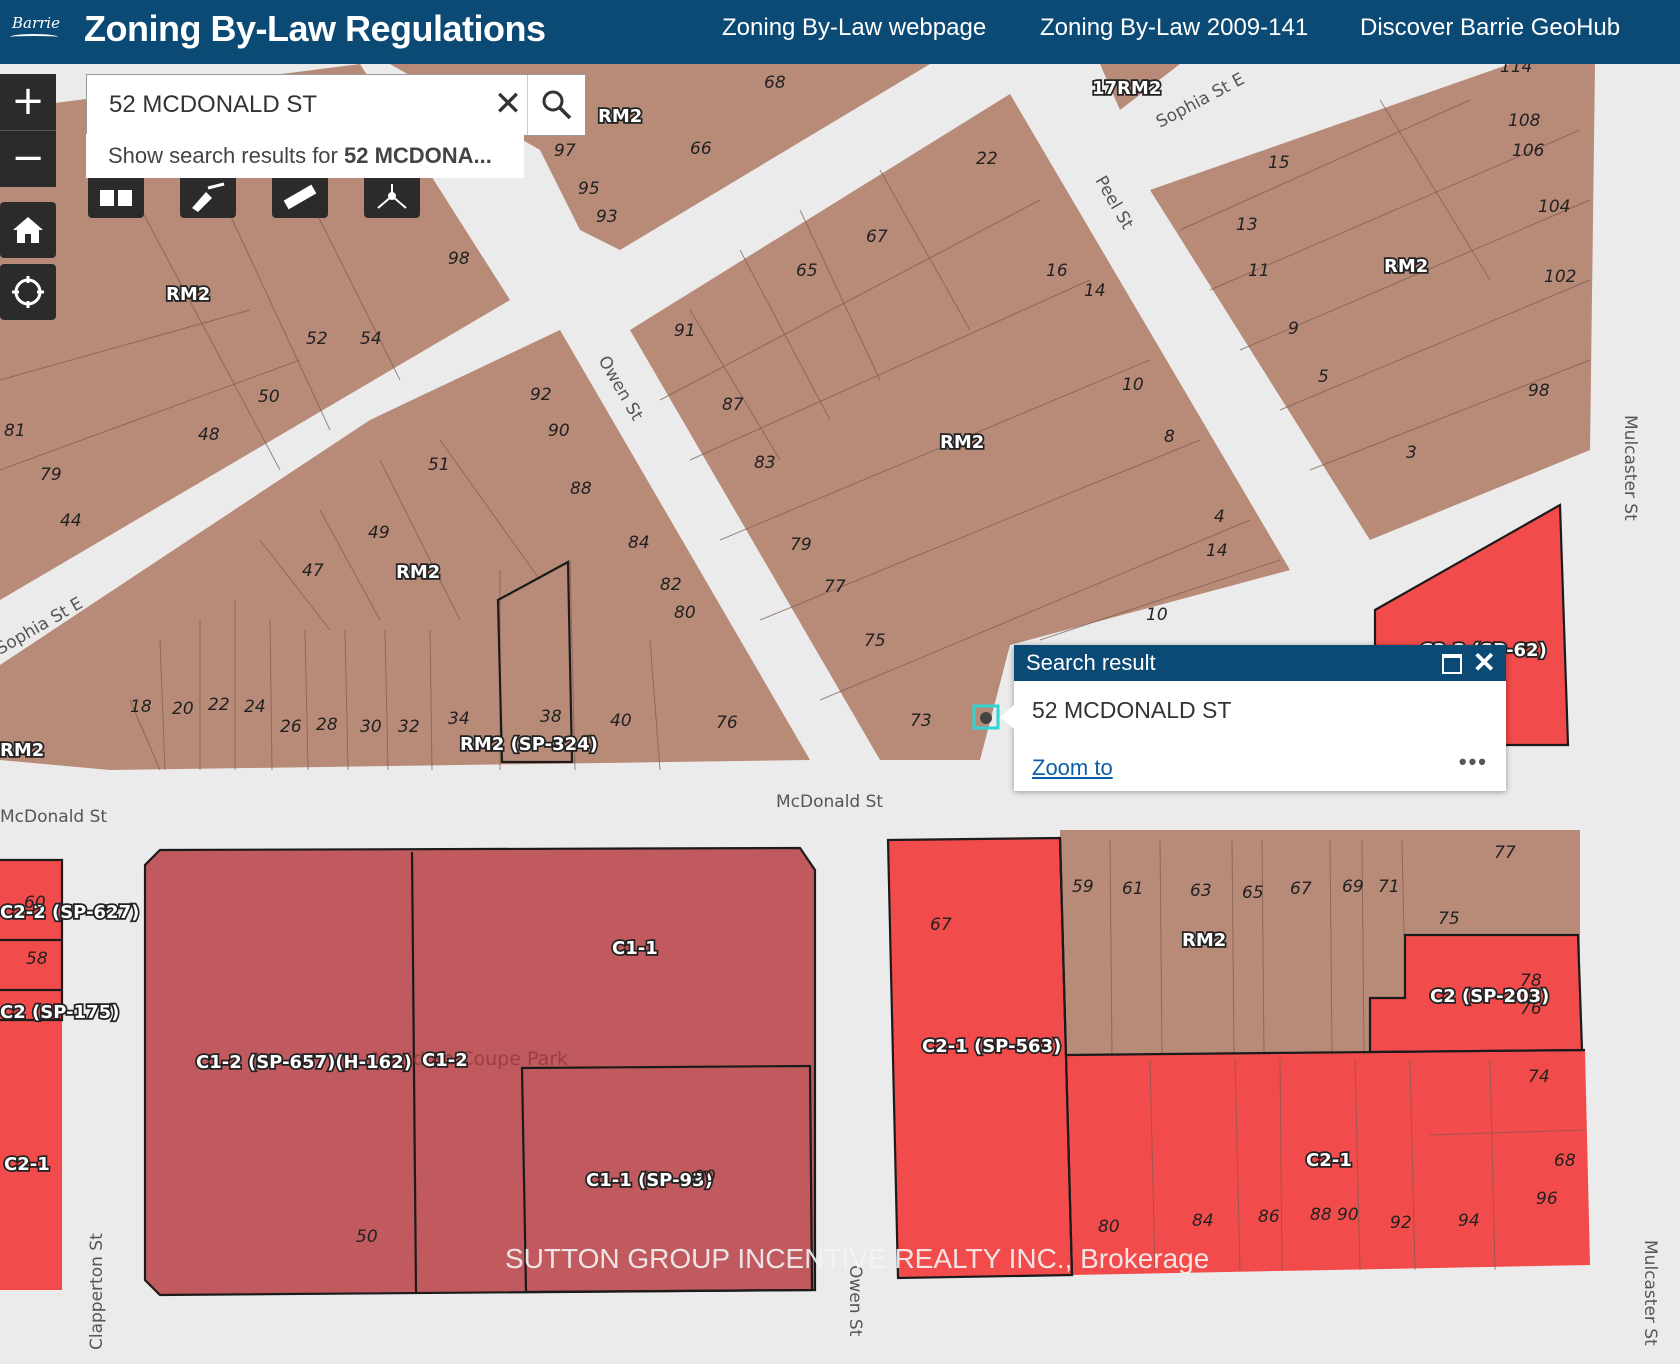 This screenshot has height=1364, width=1680. Describe the element at coordinates (37, 959) in the screenshot. I see `lot-number: 58` at that location.